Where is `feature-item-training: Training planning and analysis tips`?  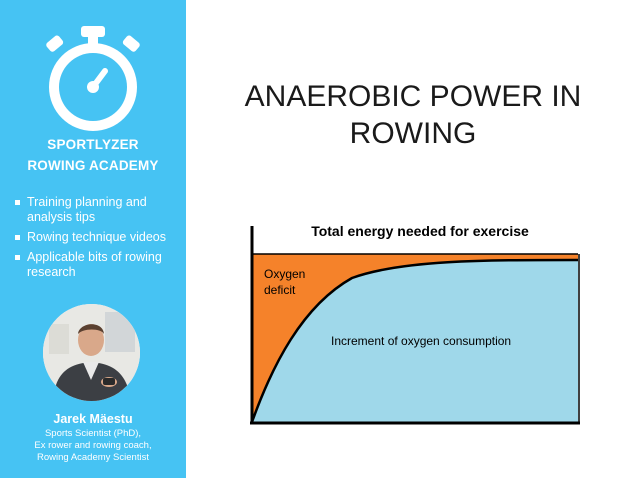
feature-item-training: Training planning and analysis tips is located at coordinates (97, 210).